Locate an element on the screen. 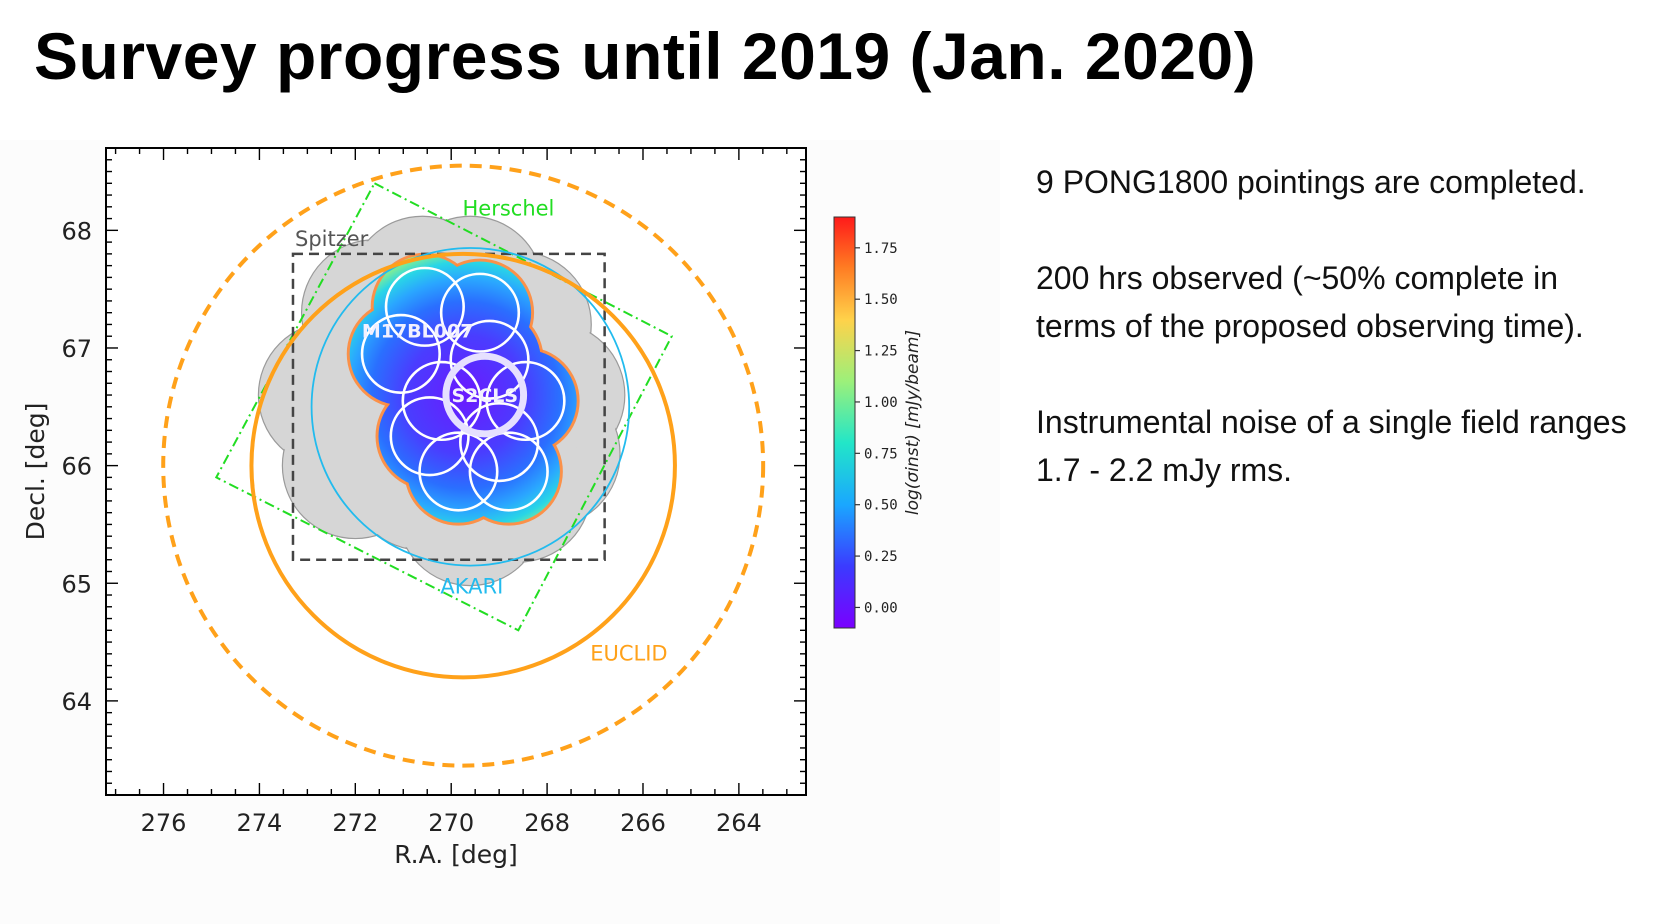 This screenshot has height=924, width=1655. field-outline-s2cls is located at coordinates (485, 395).